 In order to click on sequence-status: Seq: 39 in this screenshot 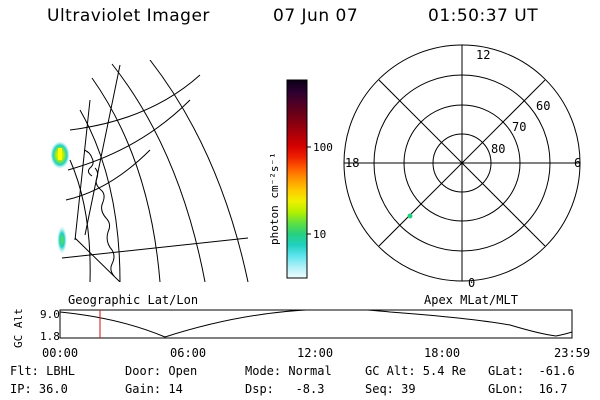, I will do `click(390, 389)`.